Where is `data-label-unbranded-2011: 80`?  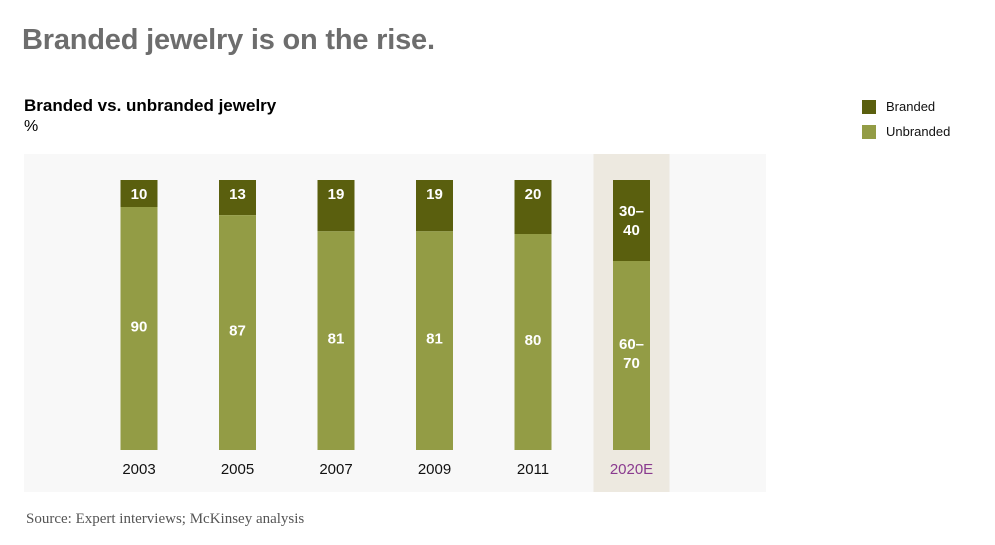 data-label-unbranded-2011: 80 is located at coordinates (533, 340).